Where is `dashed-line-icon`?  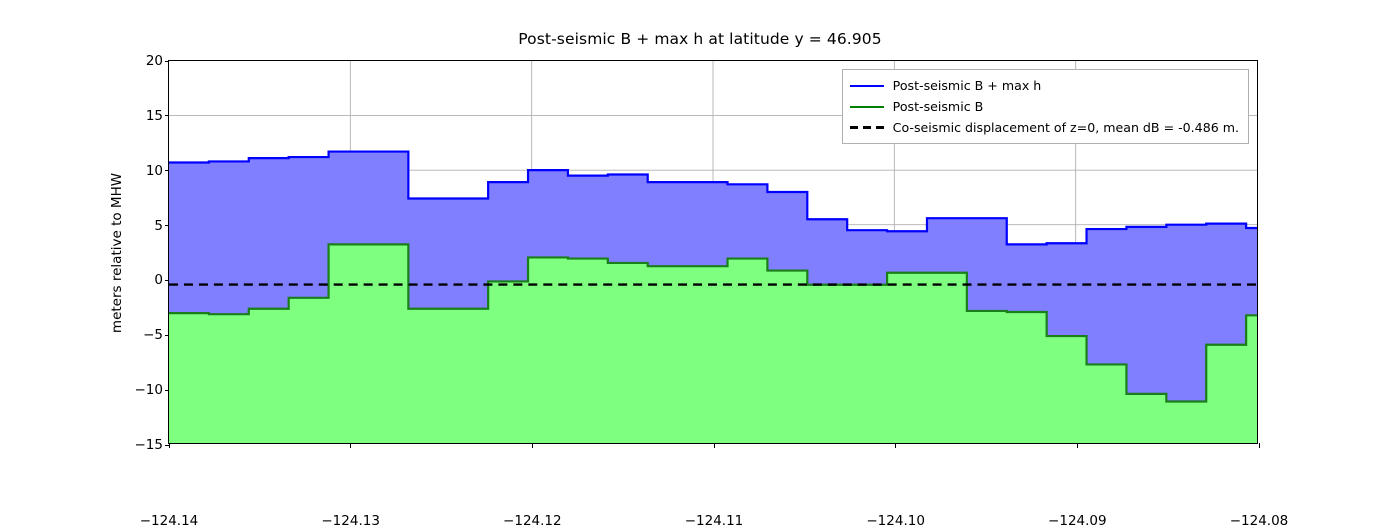 dashed-line-icon is located at coordinates (866, 128).